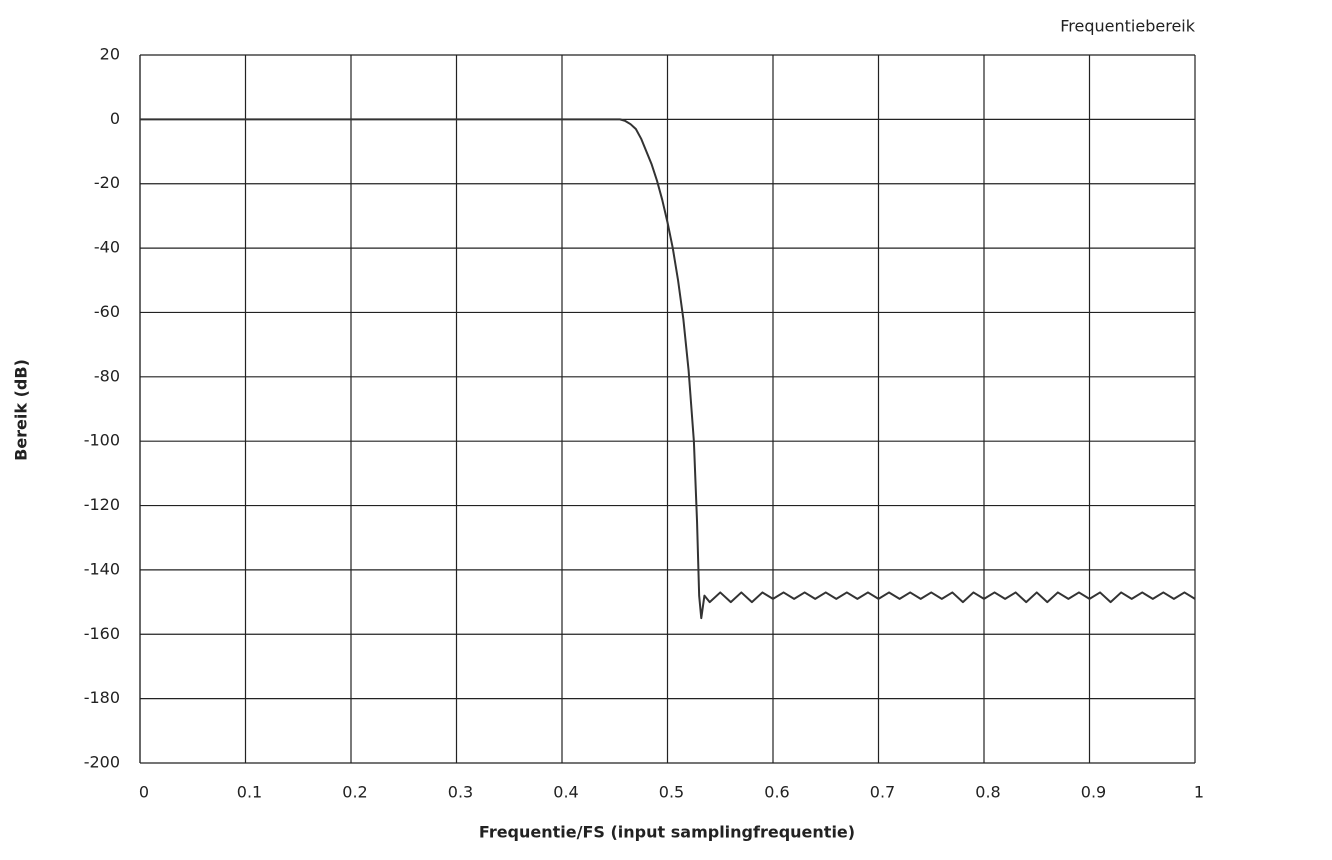 This screenshot has width=1332, height=860. Describe the element at coordinates (1199, 792) in the screenshot. I see `x-tick-label: 1` at that location.